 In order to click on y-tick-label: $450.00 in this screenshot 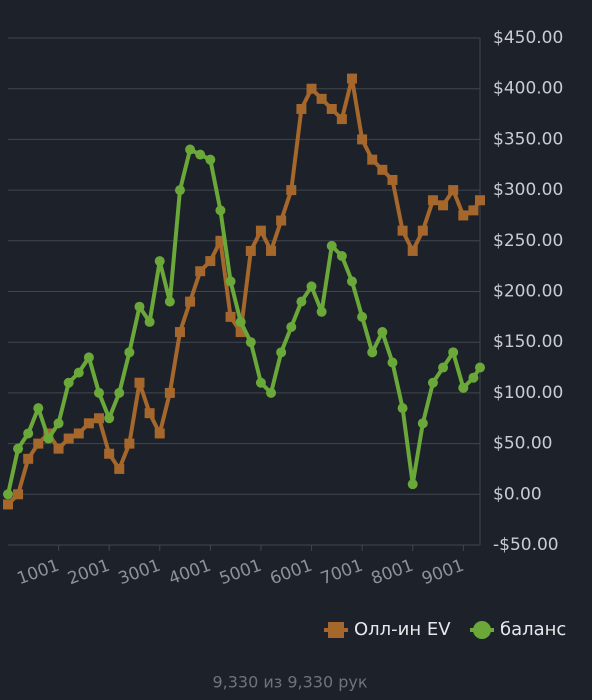, I will do `click(528, 38)`.